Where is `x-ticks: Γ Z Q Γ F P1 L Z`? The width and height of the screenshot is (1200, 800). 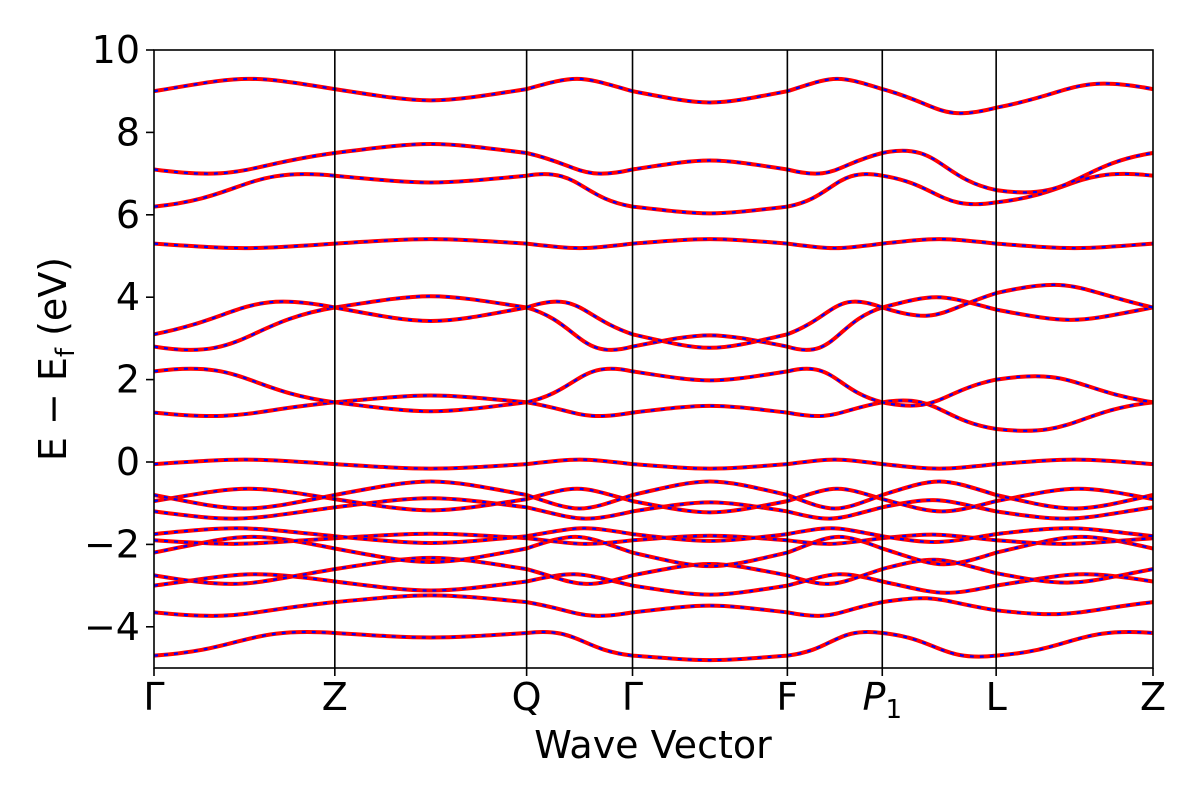 x-ticks: Γ Z Q Γ F P1 L Z is located at coordinates (654, 696).